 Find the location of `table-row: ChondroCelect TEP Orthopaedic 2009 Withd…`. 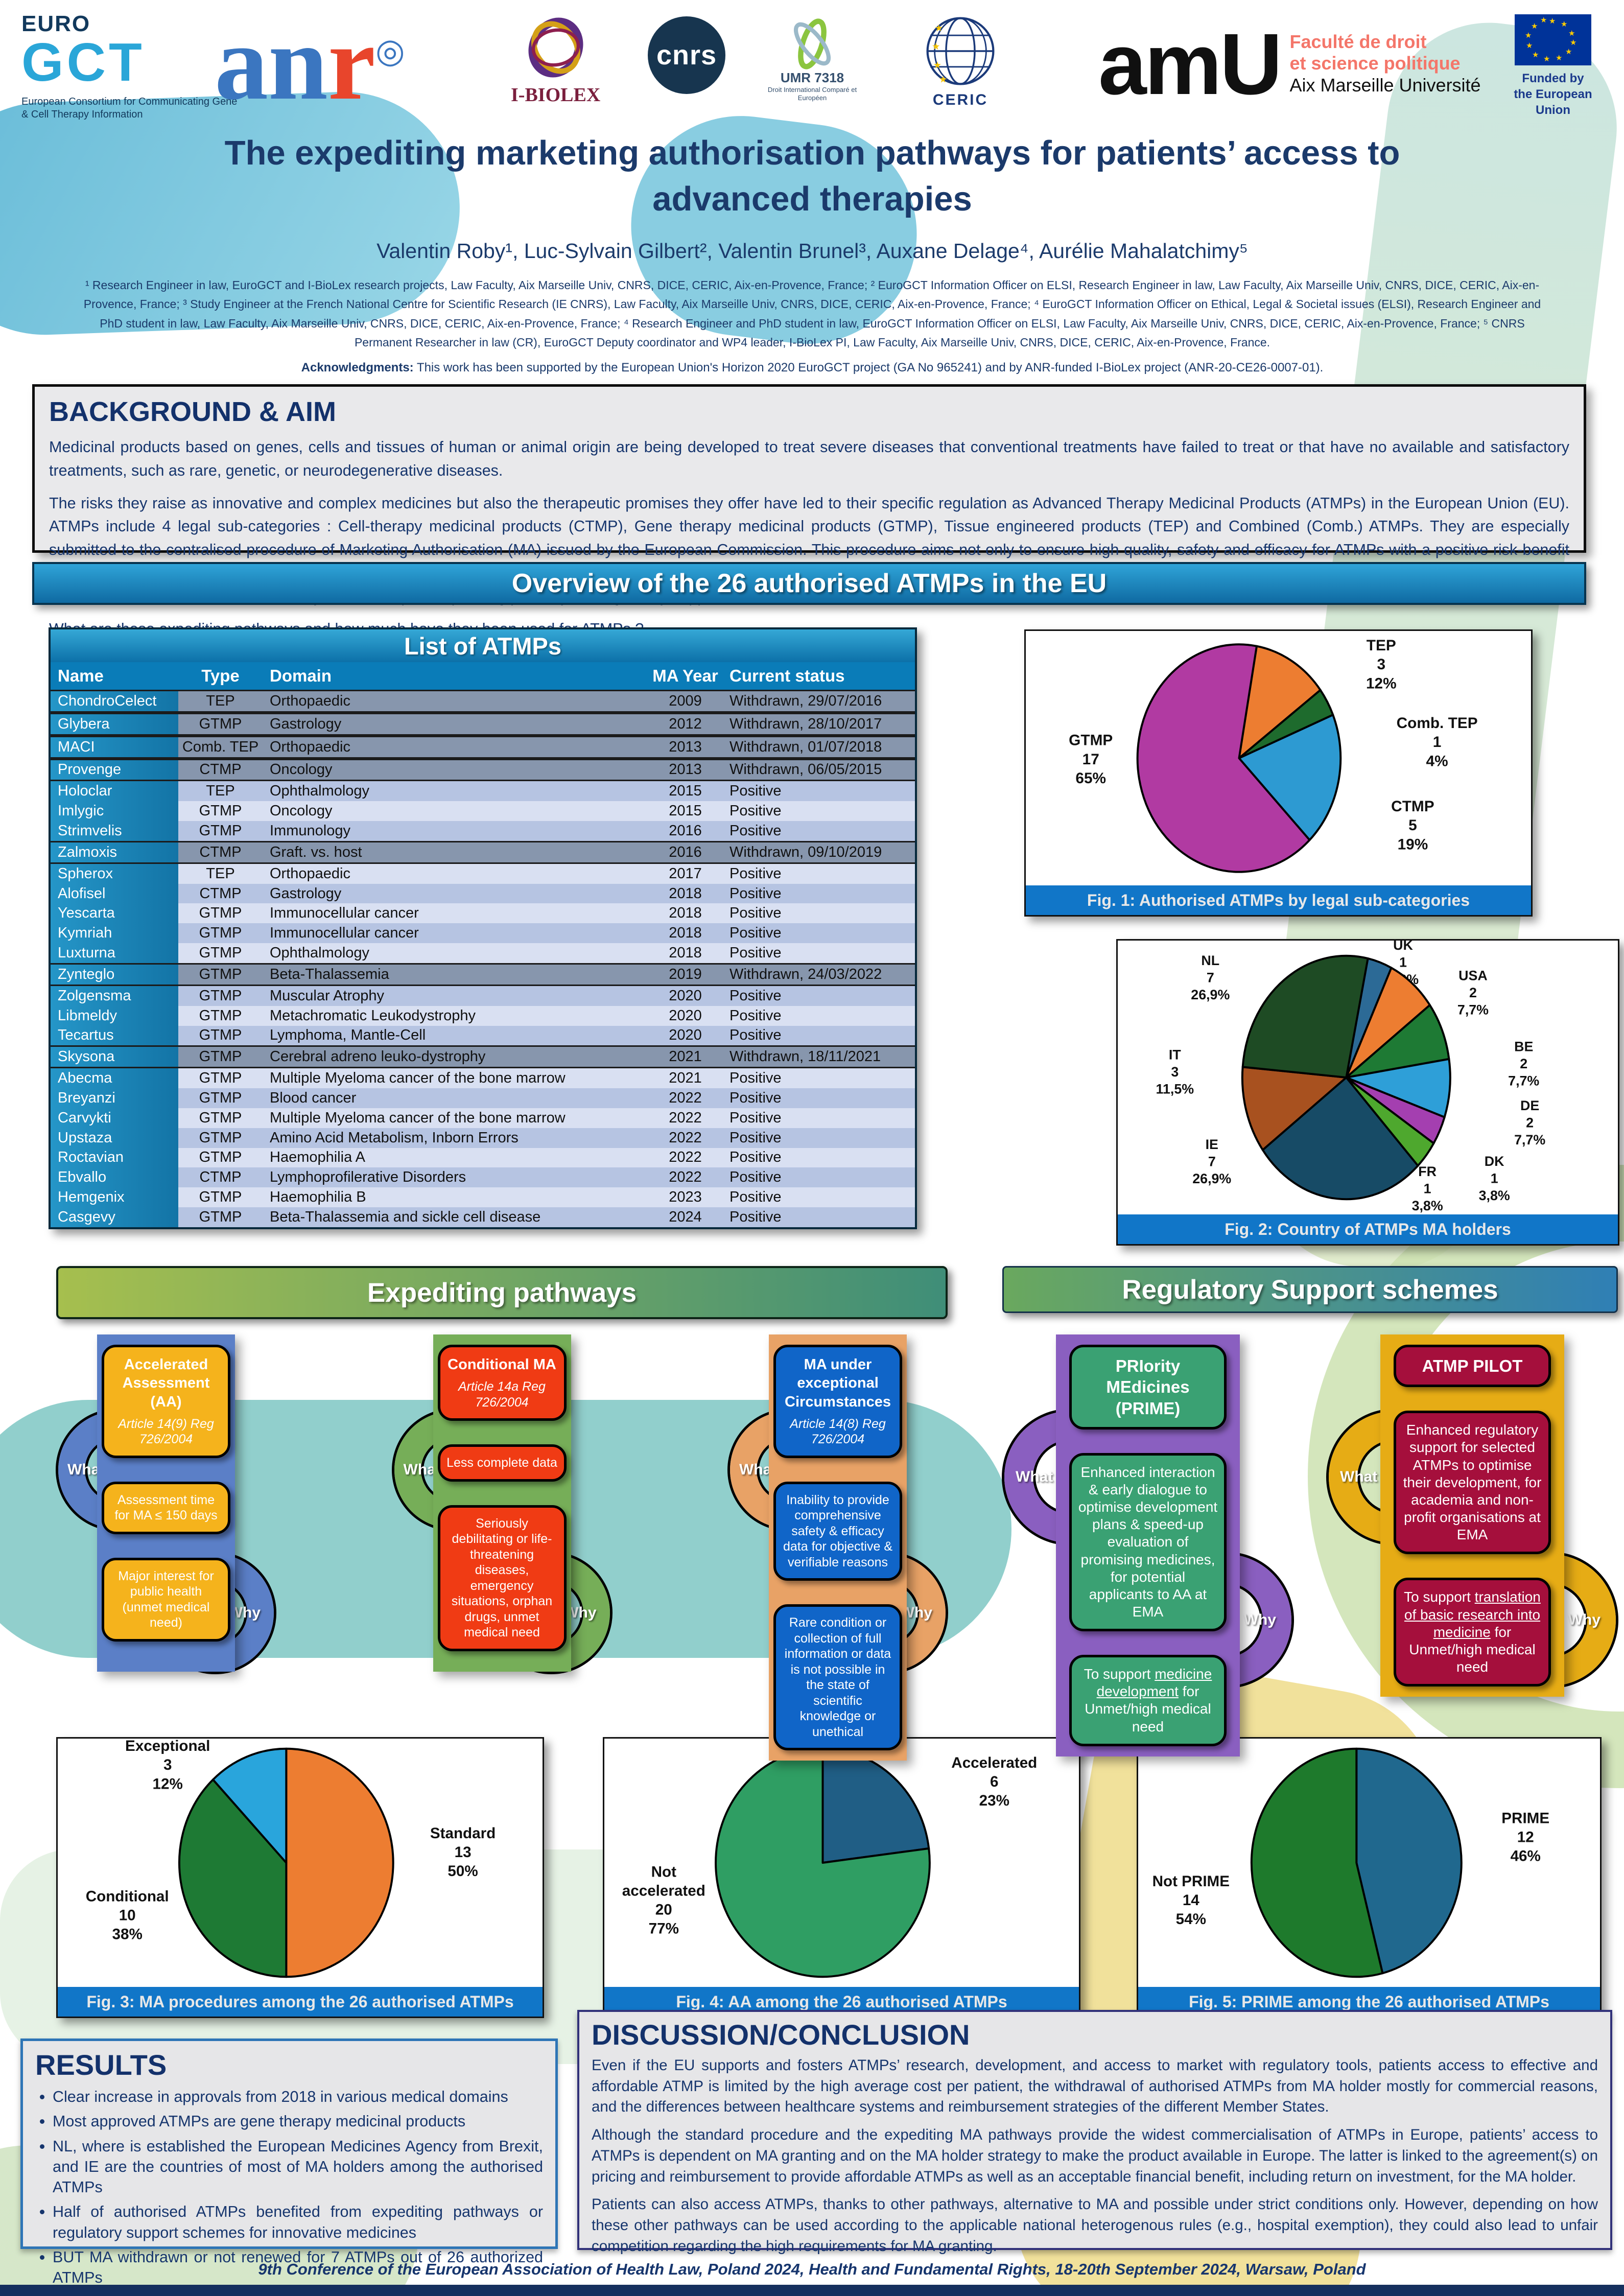

table-row: ChondroCelect TEP Orthopaedic 2009 Withd… is located at coordinates (483, 701).